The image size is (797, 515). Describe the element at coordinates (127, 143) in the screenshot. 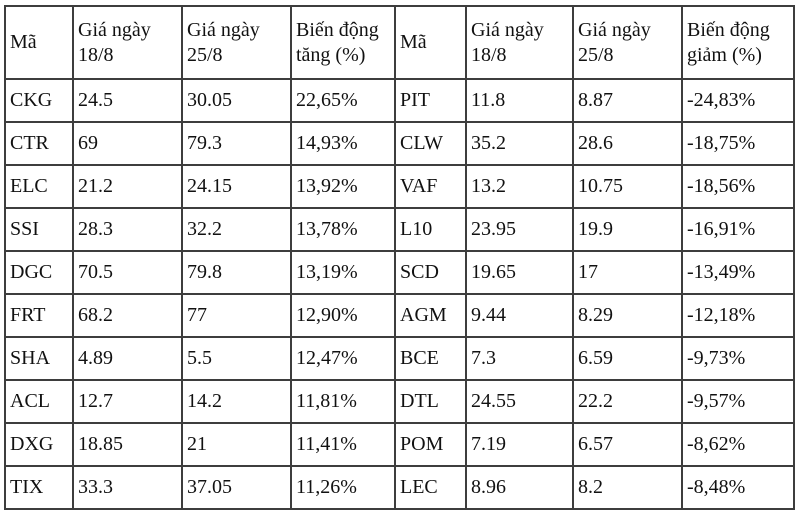

I see `price-18-8-cell-gainer: 69` at that location.